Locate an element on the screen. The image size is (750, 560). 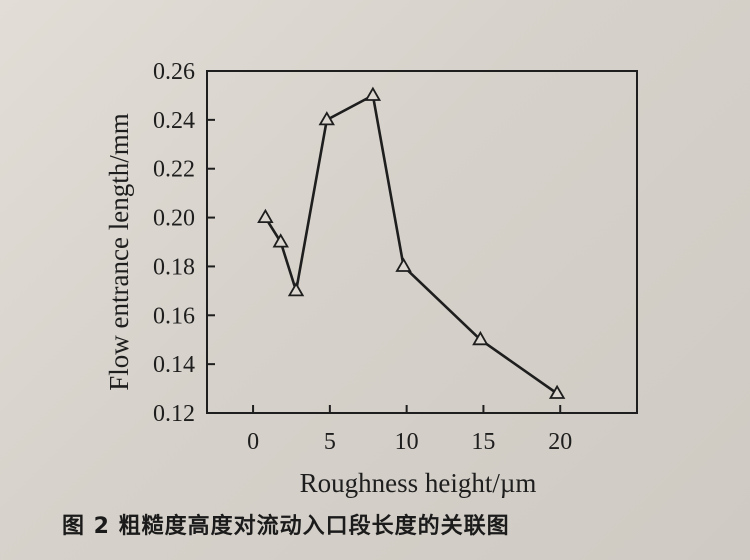
x-tick-label: 15 is located at coordinates (483, 442).